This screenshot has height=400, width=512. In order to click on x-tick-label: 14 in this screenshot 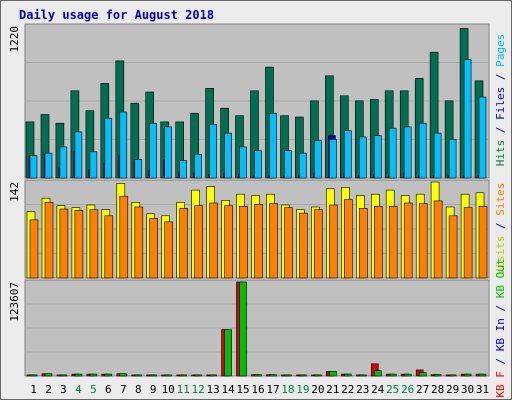, I will do `click(228, 389)`.